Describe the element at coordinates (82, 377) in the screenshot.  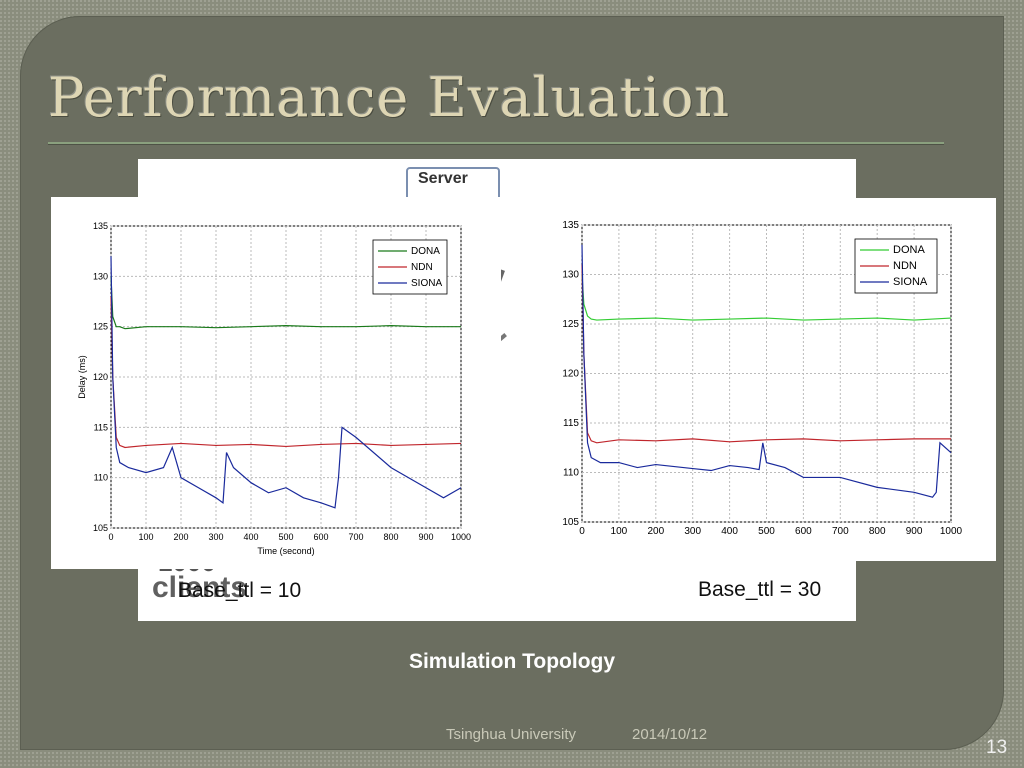
I see `y-axis-label: Delay (ms)` at that location.